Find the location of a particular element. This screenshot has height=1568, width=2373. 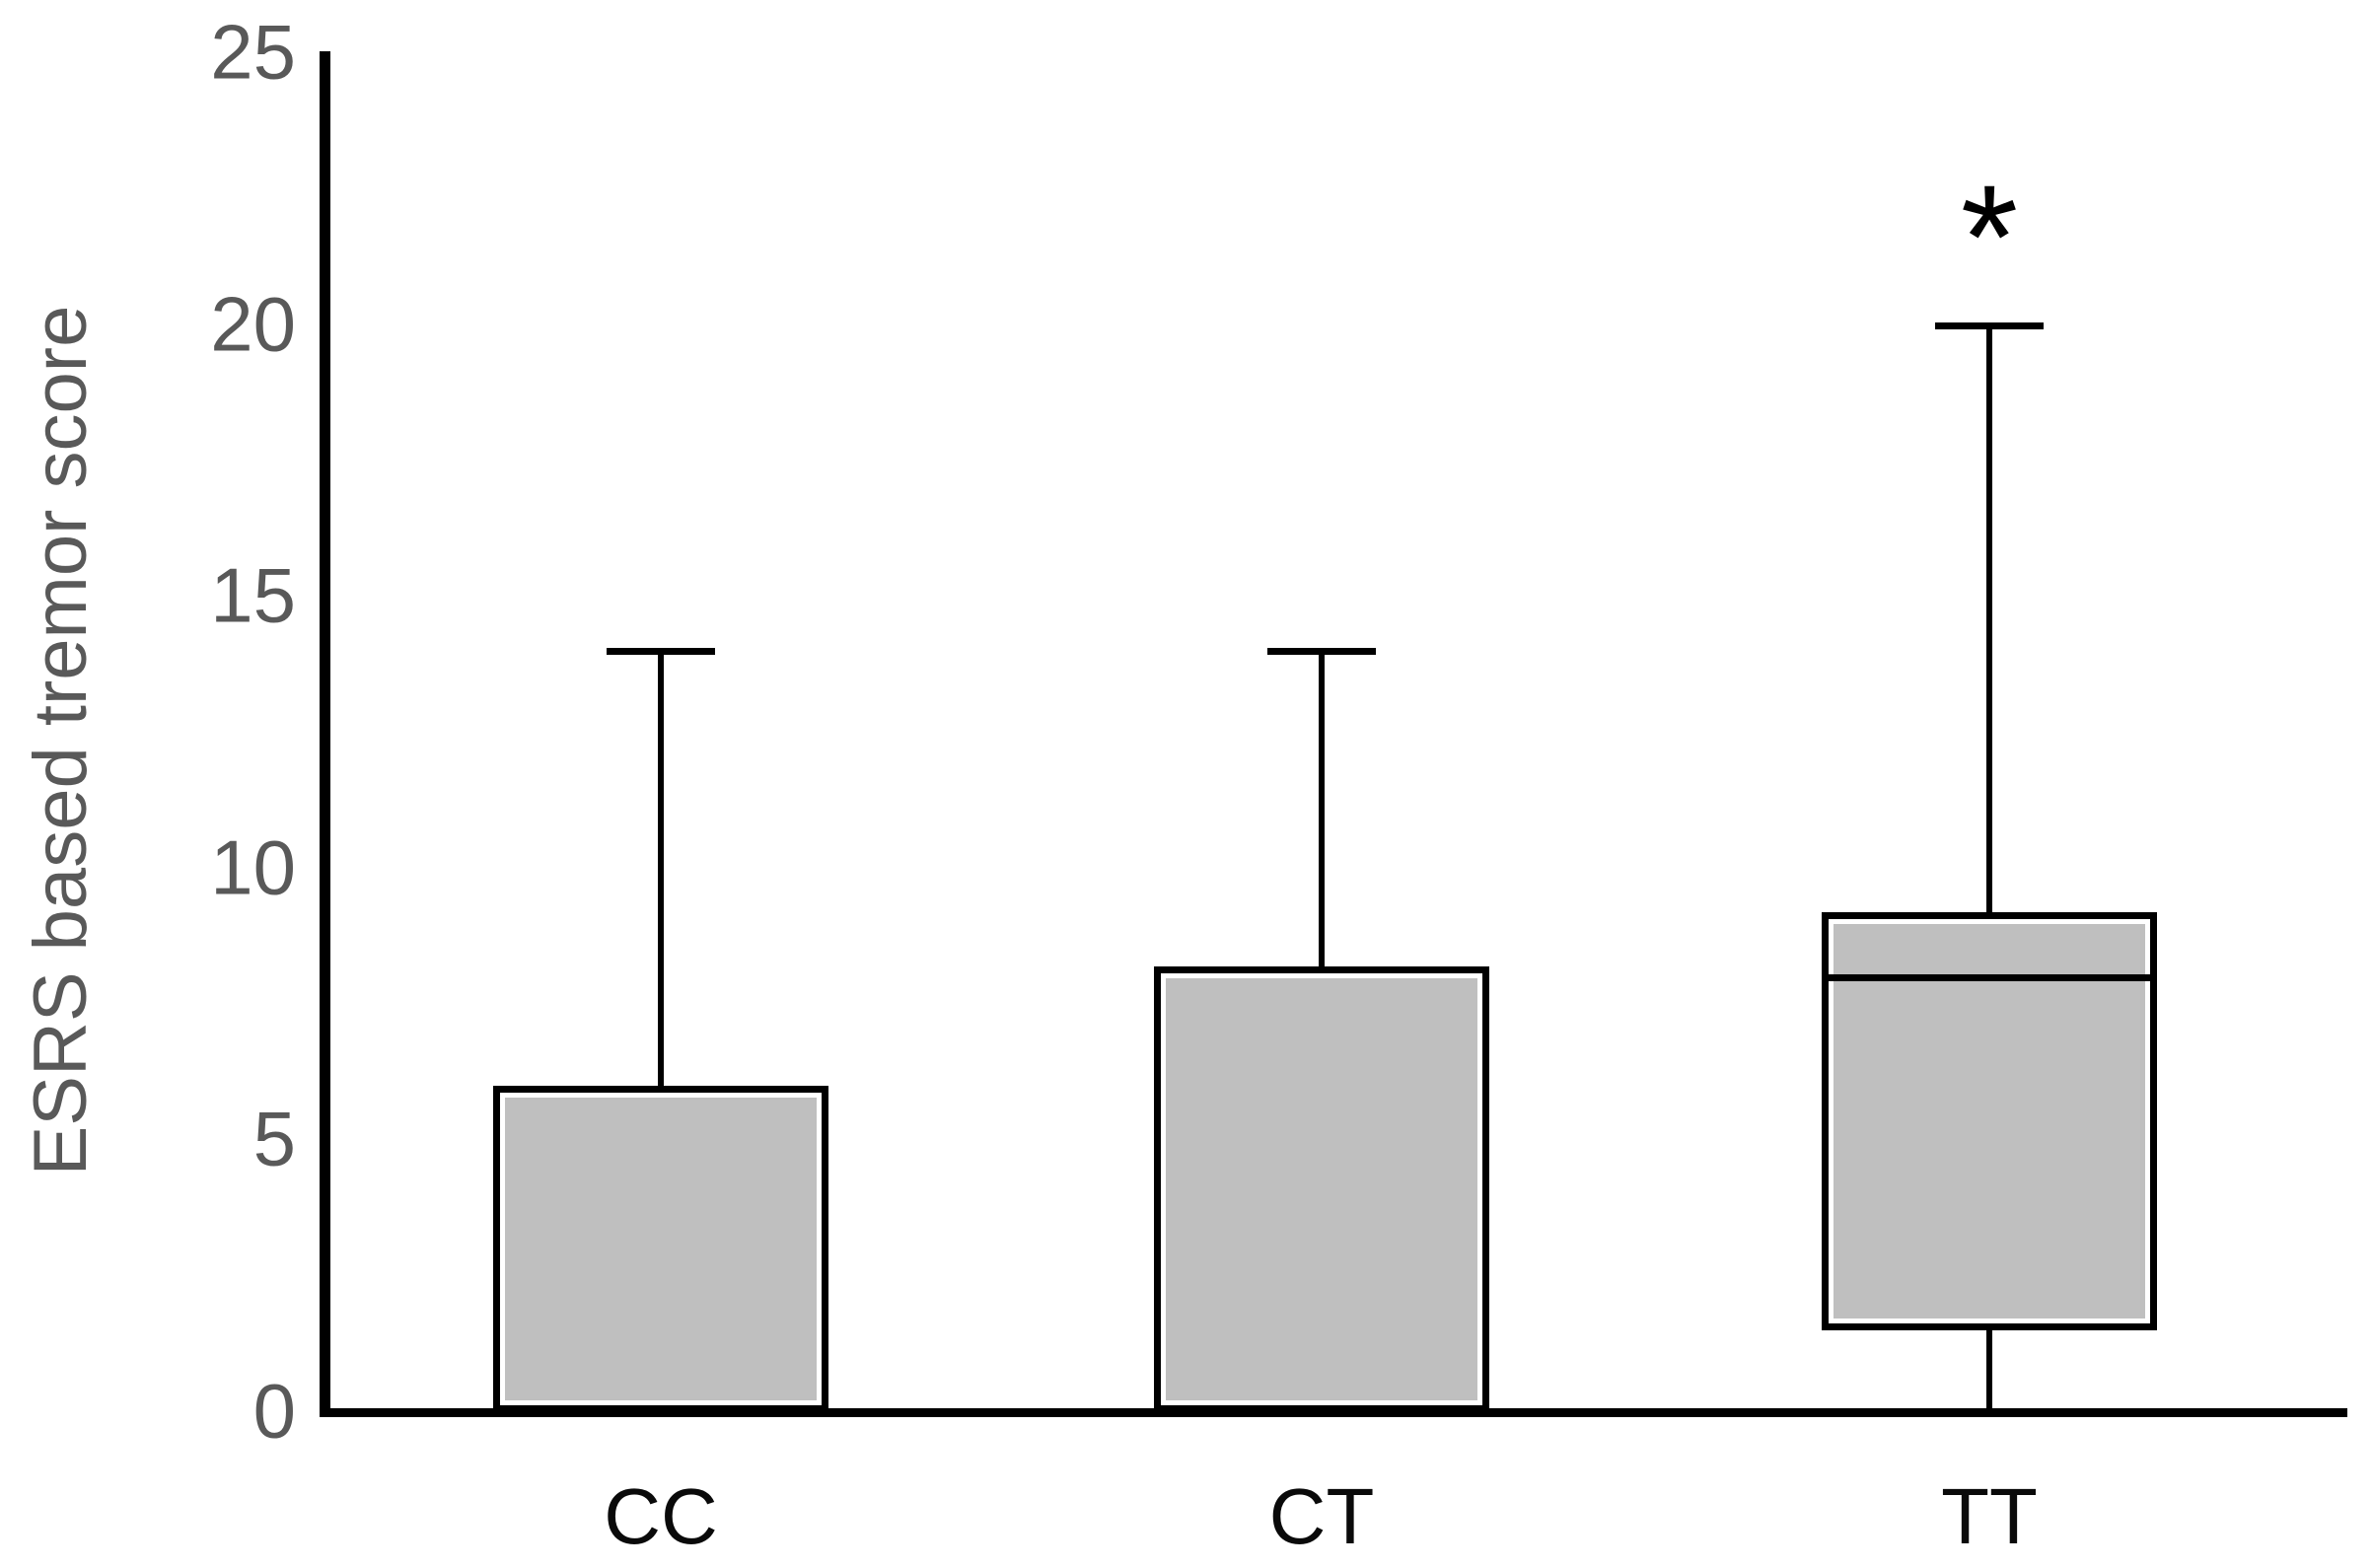

y-axis-line is located at coordinates (325, 734).